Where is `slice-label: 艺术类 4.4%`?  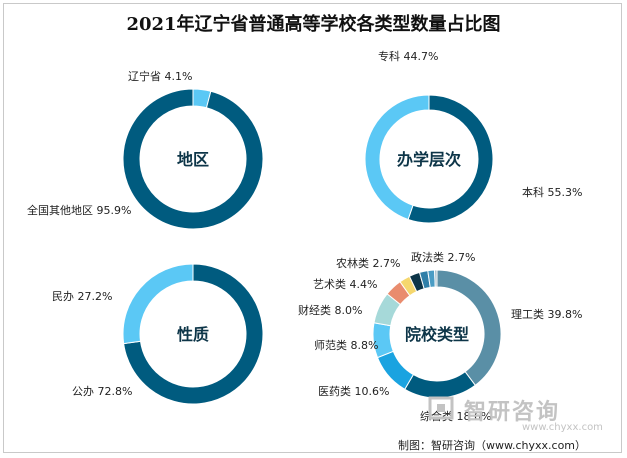 slice-label: 艺术类 4.4% is located at coordinates (345, 284).